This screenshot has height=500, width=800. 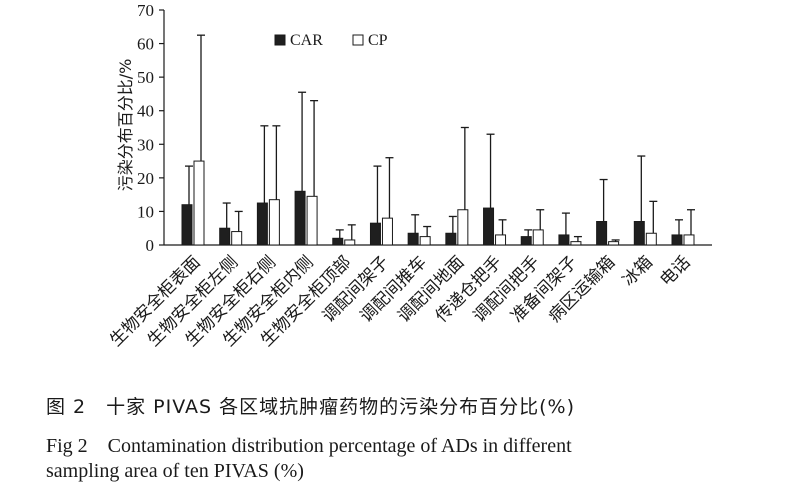 I want to click on y-tick-label: 20, so click(x=145, y=178).